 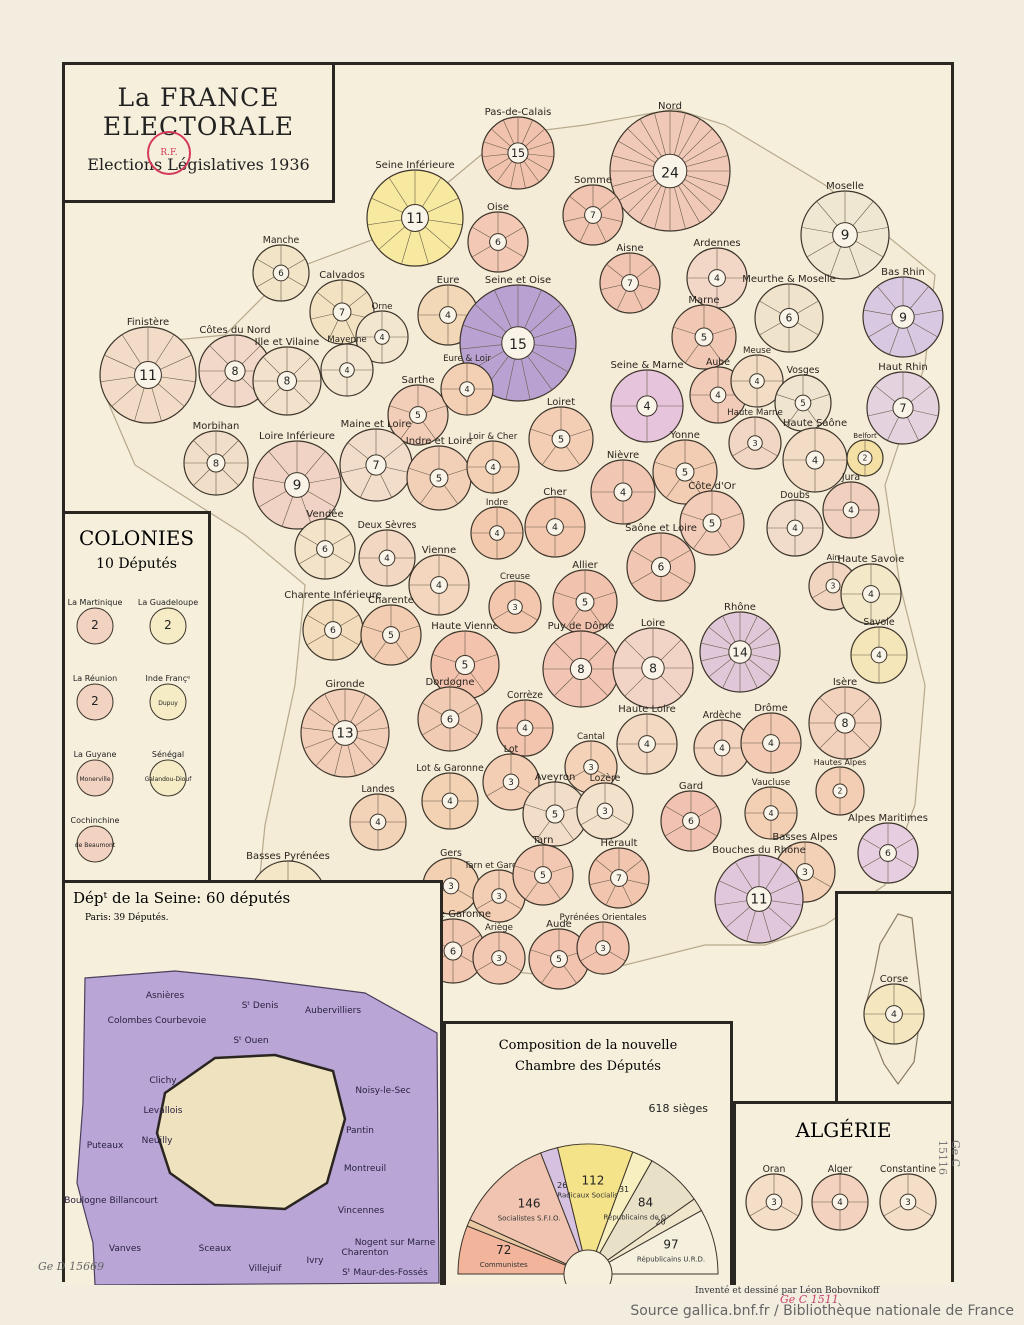 I want to click on region-61-seat-ring, so click(x=653, y=668).